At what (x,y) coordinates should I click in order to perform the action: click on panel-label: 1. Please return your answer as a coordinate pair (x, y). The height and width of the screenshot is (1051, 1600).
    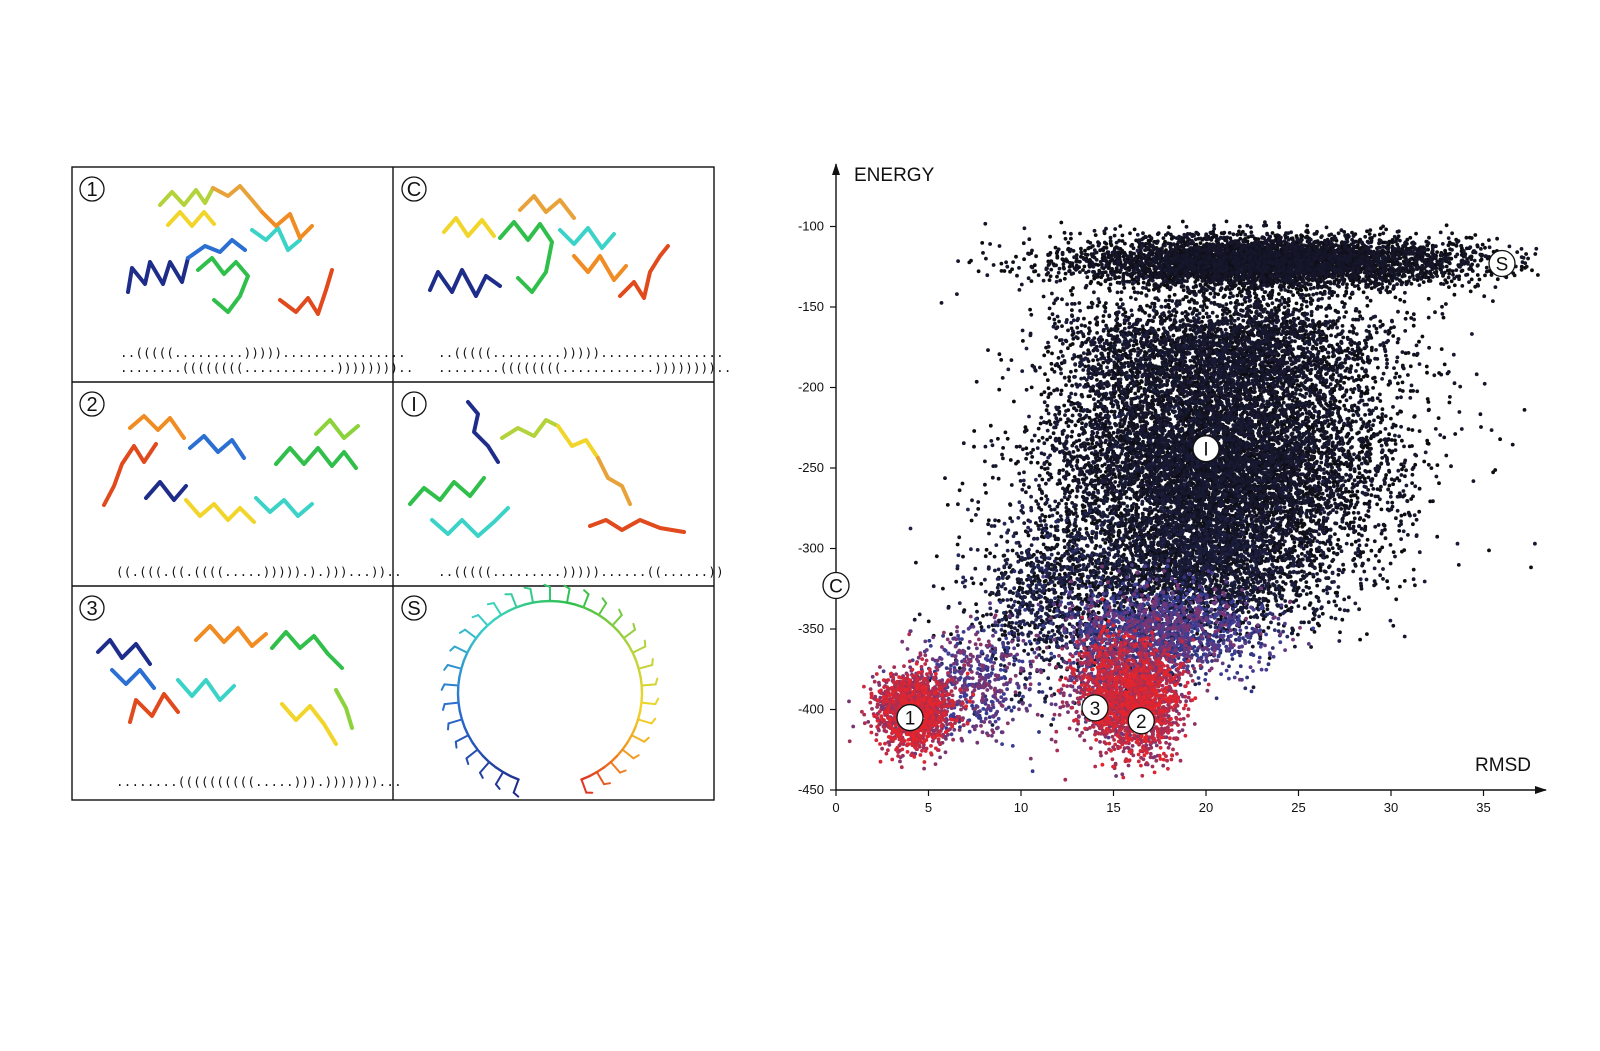
    Looking at the image, I should click on (91, 190).